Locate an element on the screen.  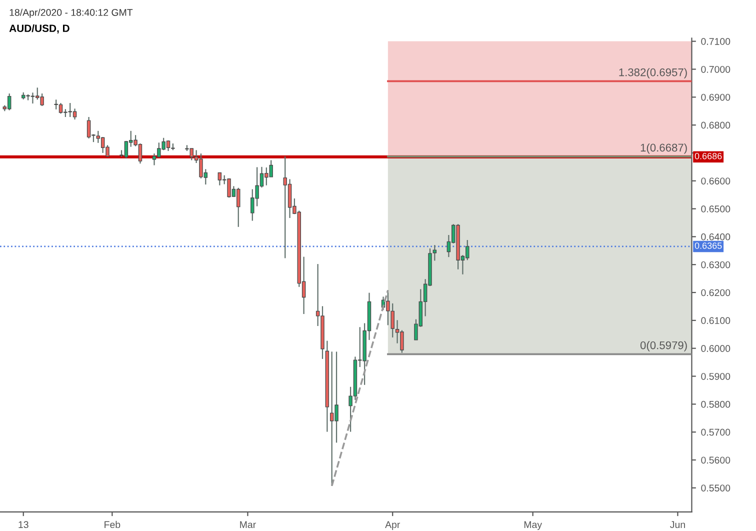
y-tick-label: 0.5500 is located at coordinates (715, 488).